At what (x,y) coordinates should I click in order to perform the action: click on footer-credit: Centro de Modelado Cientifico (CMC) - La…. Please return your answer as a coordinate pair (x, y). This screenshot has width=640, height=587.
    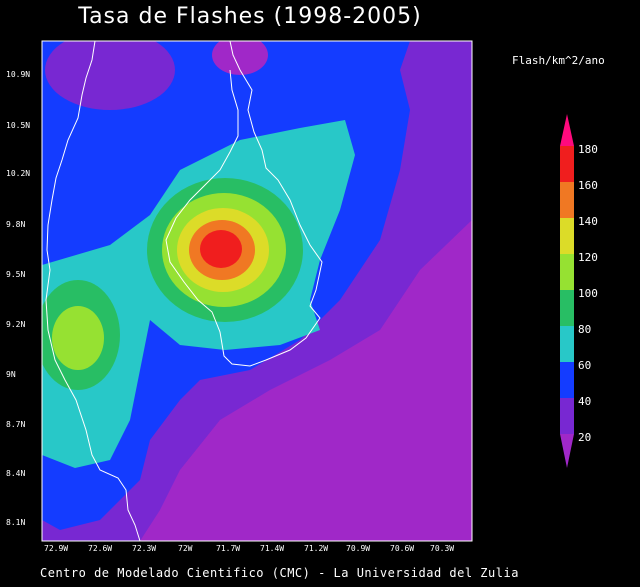
    Looking at the image, I should click on (279, 573).